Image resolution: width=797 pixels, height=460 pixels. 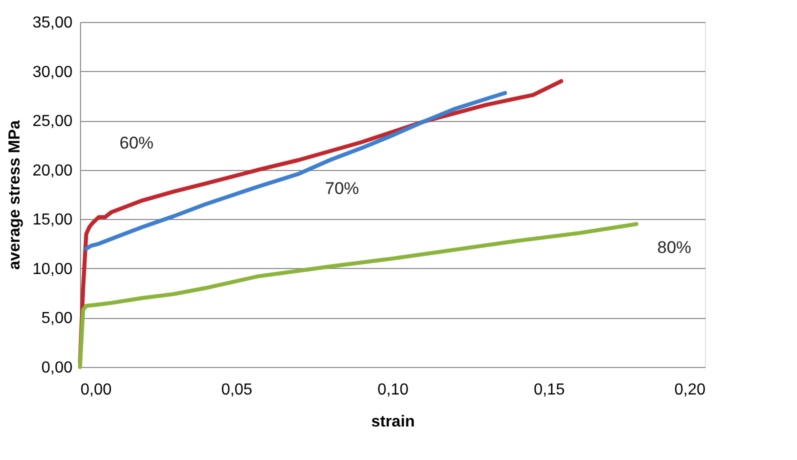 I want to click on x-tick-label: 0,15, so click(x=549, y=390).